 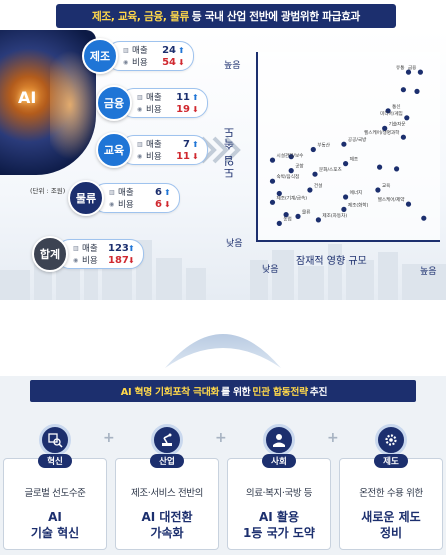 I want to click on pillar-desc: 글로벌 선도수준, so click(x=55, y=493).